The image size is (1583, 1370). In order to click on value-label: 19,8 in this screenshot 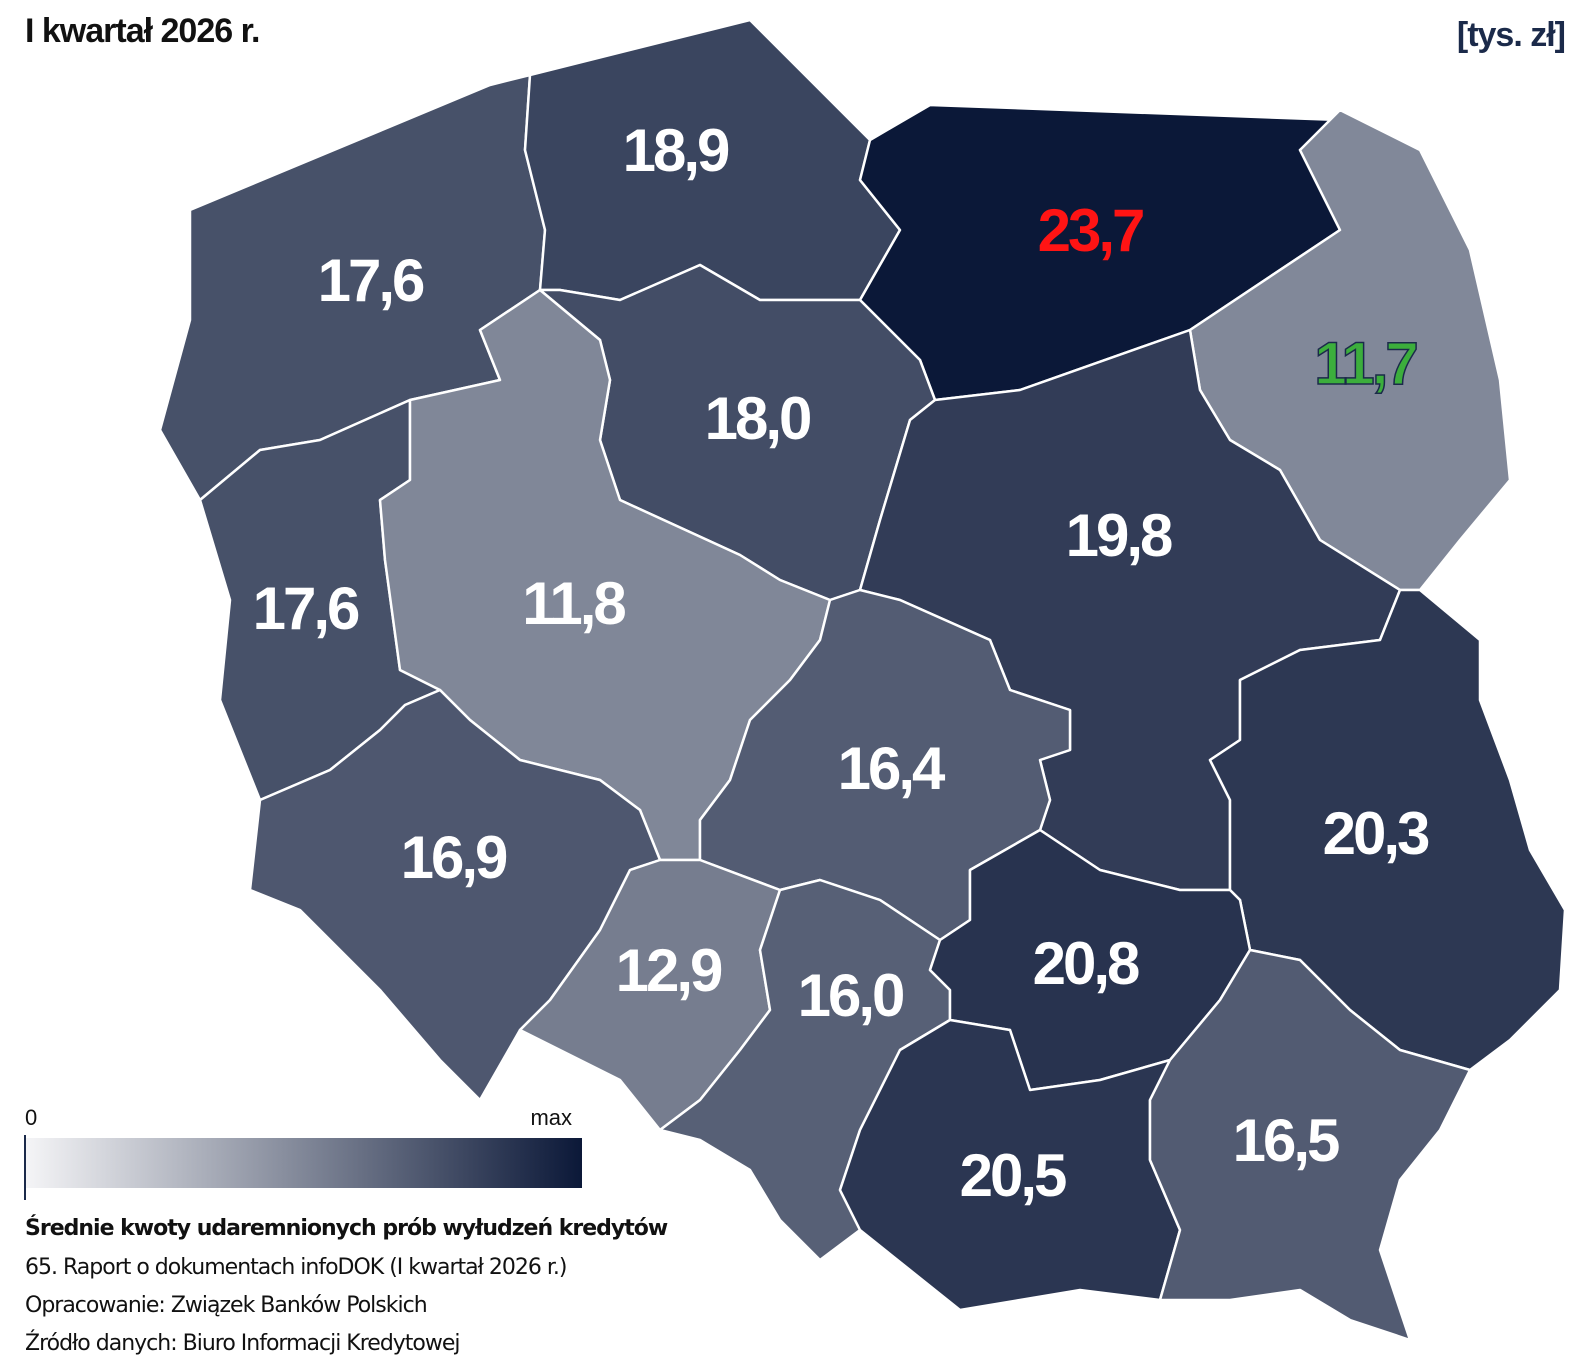, I will do `click(1119, 535)`.